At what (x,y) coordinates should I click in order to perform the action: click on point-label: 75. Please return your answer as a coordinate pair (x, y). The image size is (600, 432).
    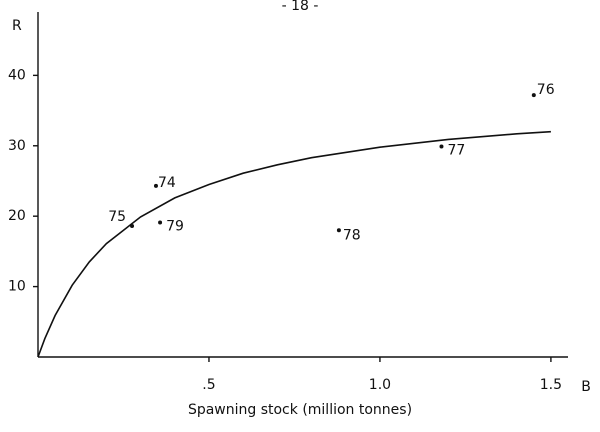
    Looking at the image, I should click on (117, 217).